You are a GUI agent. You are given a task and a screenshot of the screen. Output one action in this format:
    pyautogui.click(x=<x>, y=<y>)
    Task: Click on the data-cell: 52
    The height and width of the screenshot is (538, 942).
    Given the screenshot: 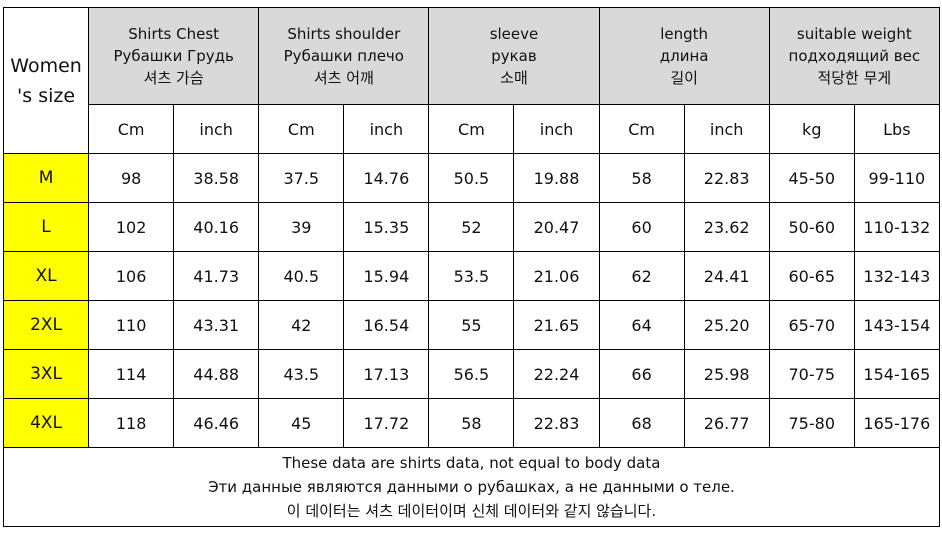 What is the action you would take?
    pyautogui.click(x=471, y=227)
    